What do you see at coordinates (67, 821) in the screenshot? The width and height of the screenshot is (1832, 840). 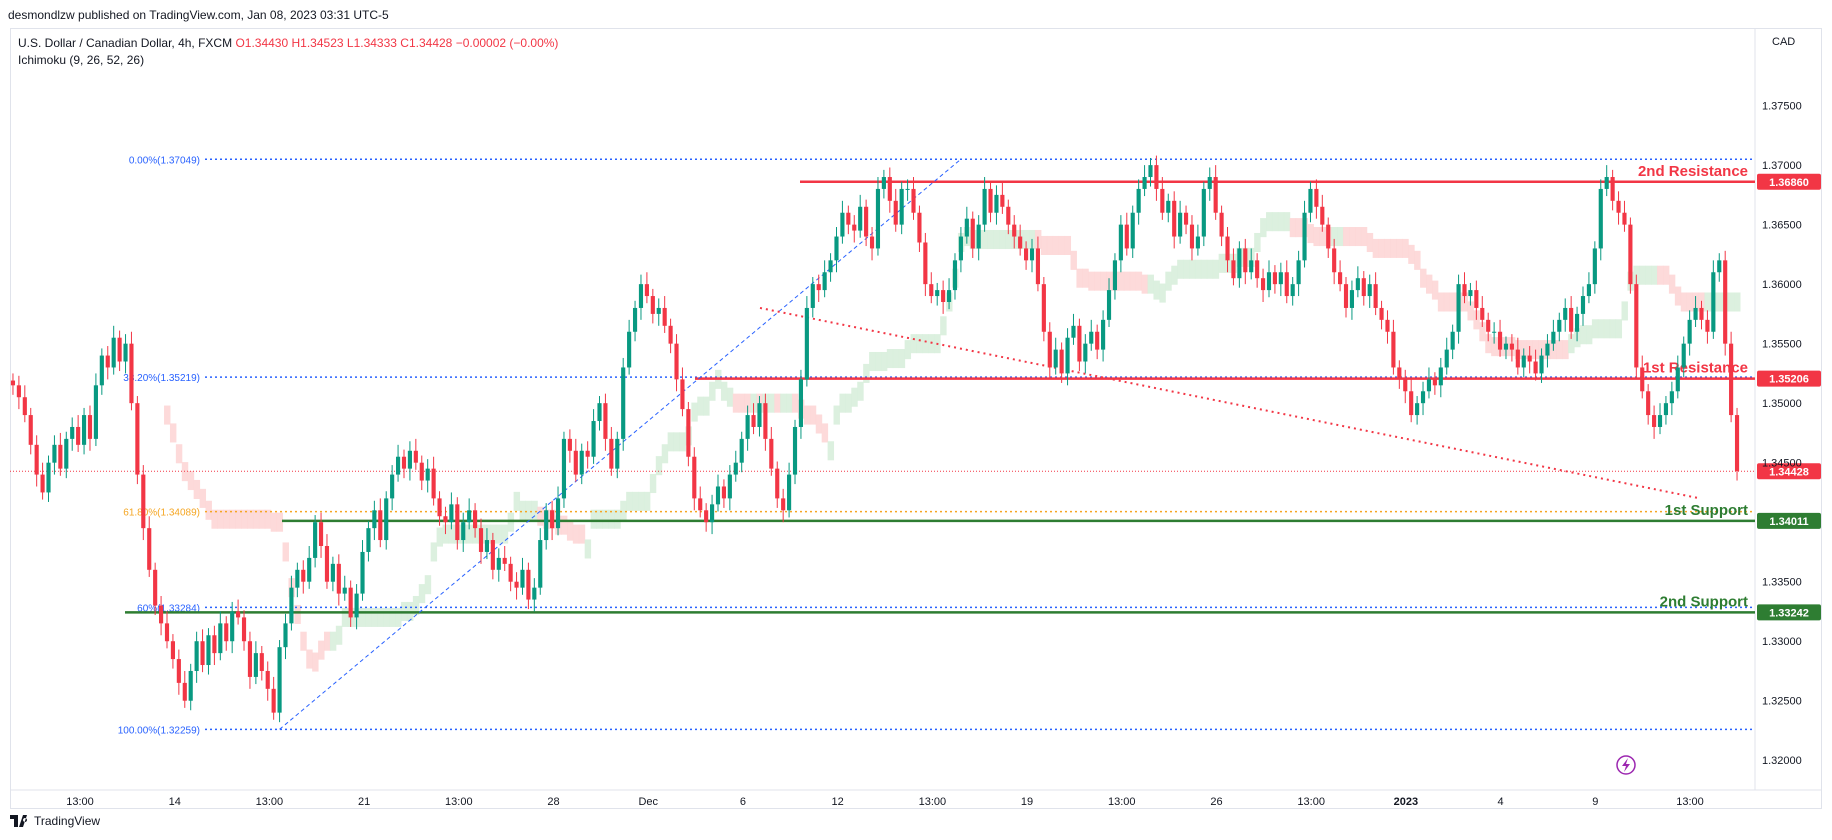 I see `footer-brand-text: TradingView` at bounding box center [67, 821].